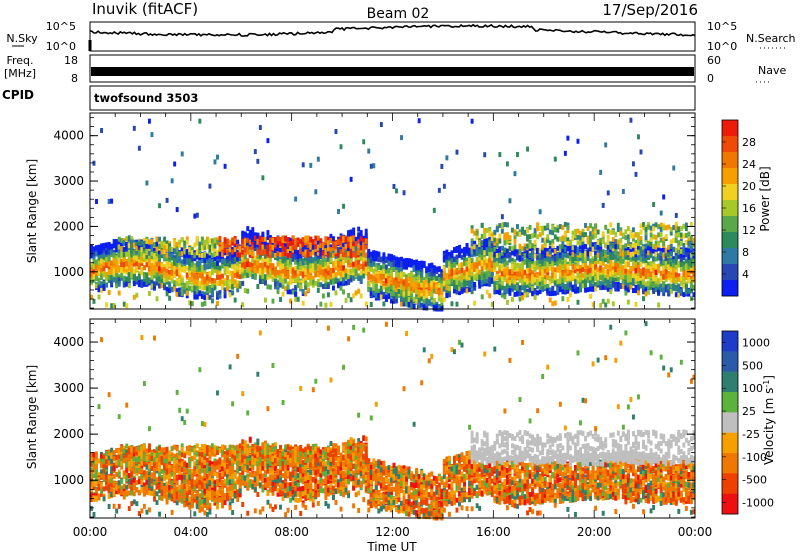 The height and width of the screenshot is (554, 800). What do you see at coordinates (772, 70) in the screenshot?
I see `nave-label: Nave` at bounding box center [772, 70].